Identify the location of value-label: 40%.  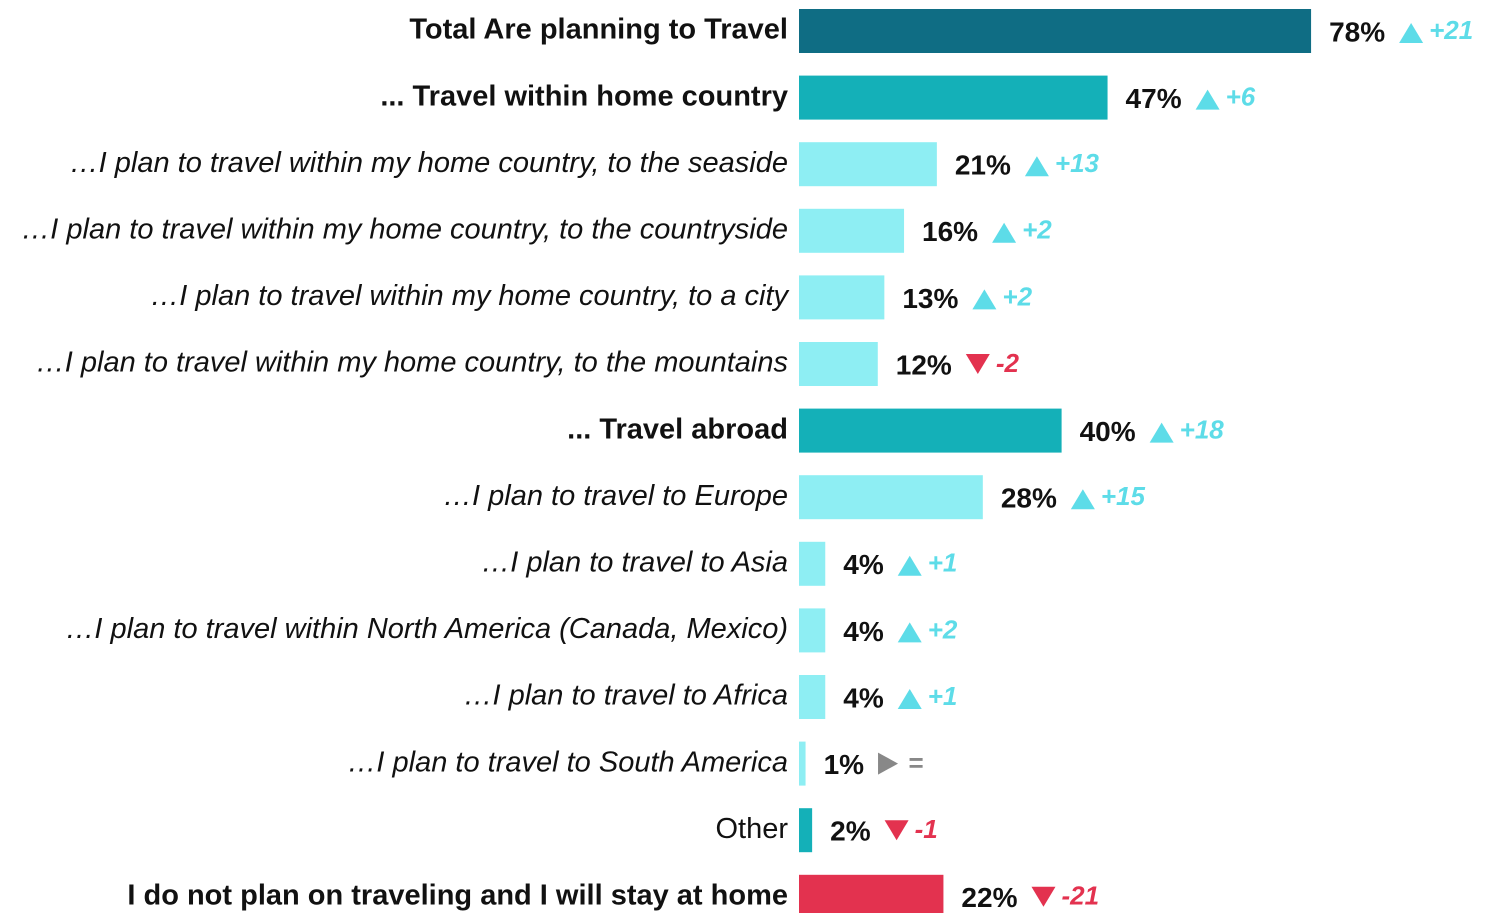
(1108, 431).